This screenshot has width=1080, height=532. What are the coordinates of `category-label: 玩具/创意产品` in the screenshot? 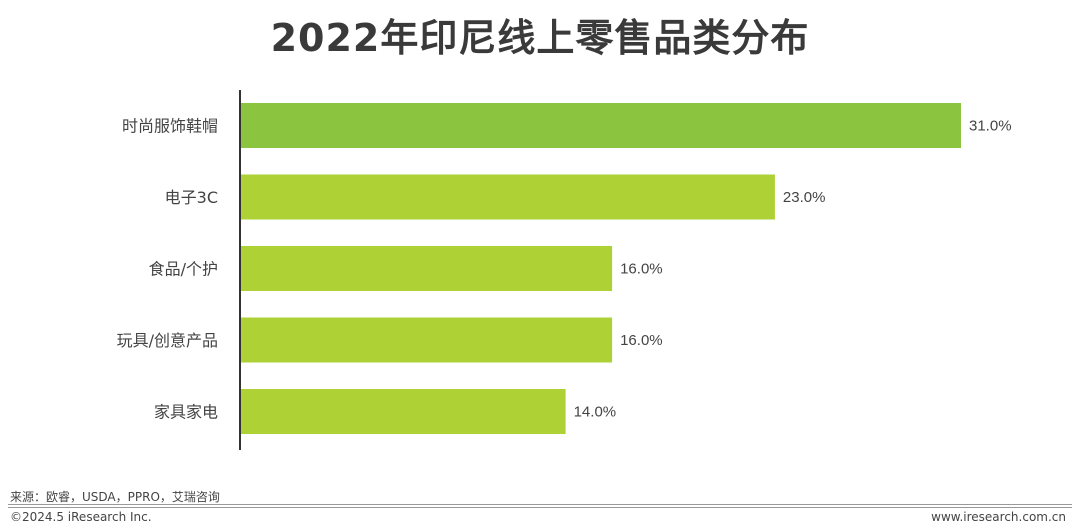 It's located at (167, 340).